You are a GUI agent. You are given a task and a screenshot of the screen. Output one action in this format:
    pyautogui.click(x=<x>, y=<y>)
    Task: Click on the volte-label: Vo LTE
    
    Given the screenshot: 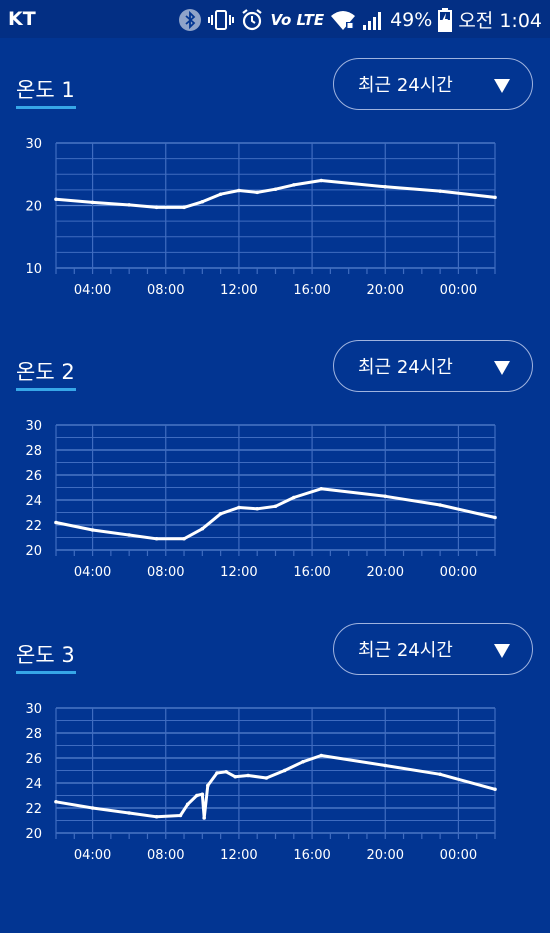 What is the action you would take?
    pyautogui.click(x=297, y=19)
    